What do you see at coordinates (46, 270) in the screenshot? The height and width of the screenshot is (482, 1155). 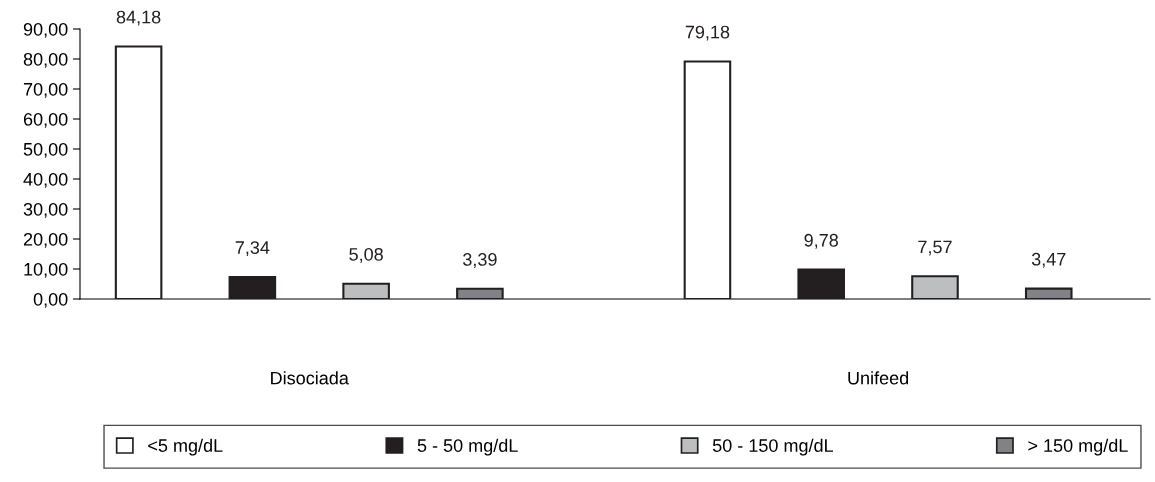 I see `y-tick-label: 10,00` at bounding box center [46, 270].